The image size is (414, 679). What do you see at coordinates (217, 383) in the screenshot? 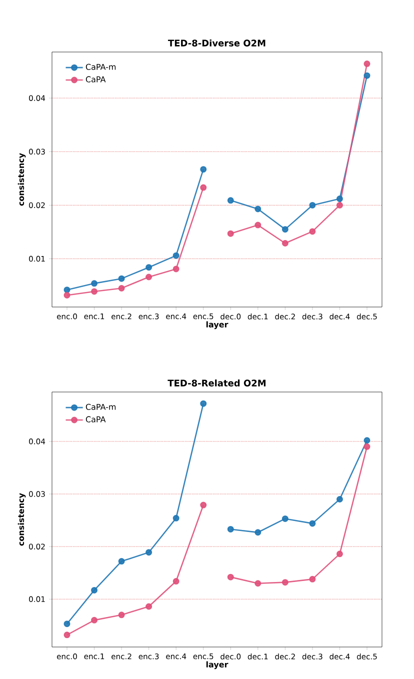
I see `chart-title: TED-8-Related O2M` at bounding box center [217, 383].